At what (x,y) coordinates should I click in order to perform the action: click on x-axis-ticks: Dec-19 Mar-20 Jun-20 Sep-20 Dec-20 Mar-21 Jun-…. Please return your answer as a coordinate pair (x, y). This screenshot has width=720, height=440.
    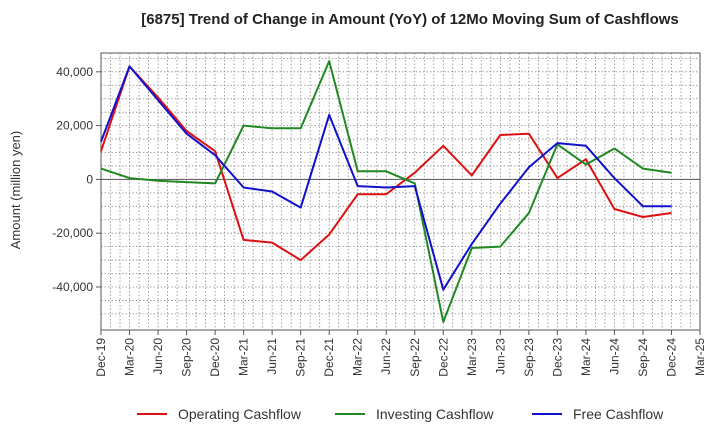
    Looking at the image, I should click on (400, 353).